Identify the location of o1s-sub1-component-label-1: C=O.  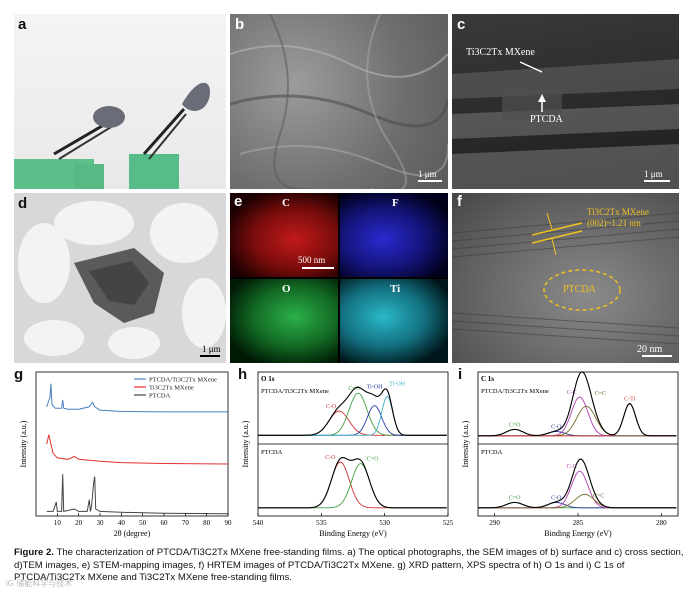
(373, 460).